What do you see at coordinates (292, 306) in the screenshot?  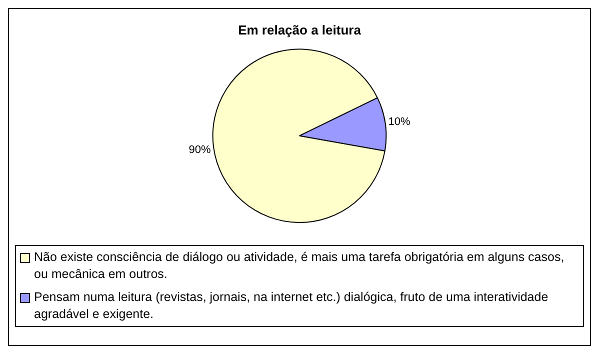 I see `legend-label: Pensam numa leitura (revistas, jornais, na internet etc.) dialógica, fruto de uma interatividade agradável e exigente.` at bounding box center [292, 306].